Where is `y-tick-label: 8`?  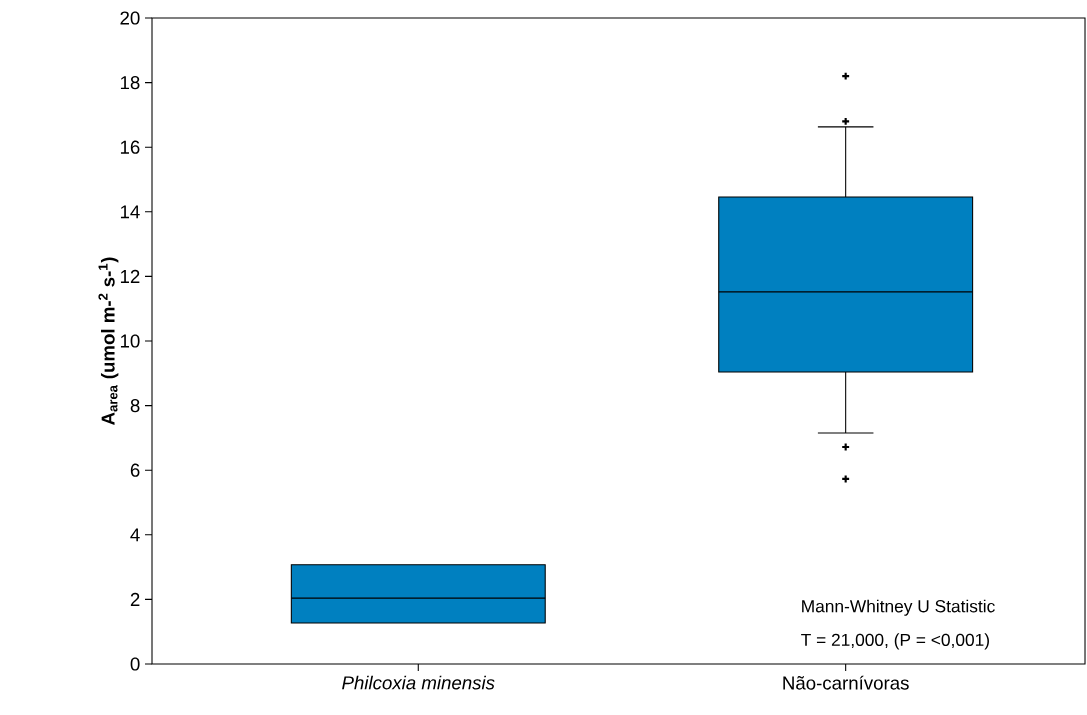
y-tick-label: 8 is located at coordinates (135, 405).